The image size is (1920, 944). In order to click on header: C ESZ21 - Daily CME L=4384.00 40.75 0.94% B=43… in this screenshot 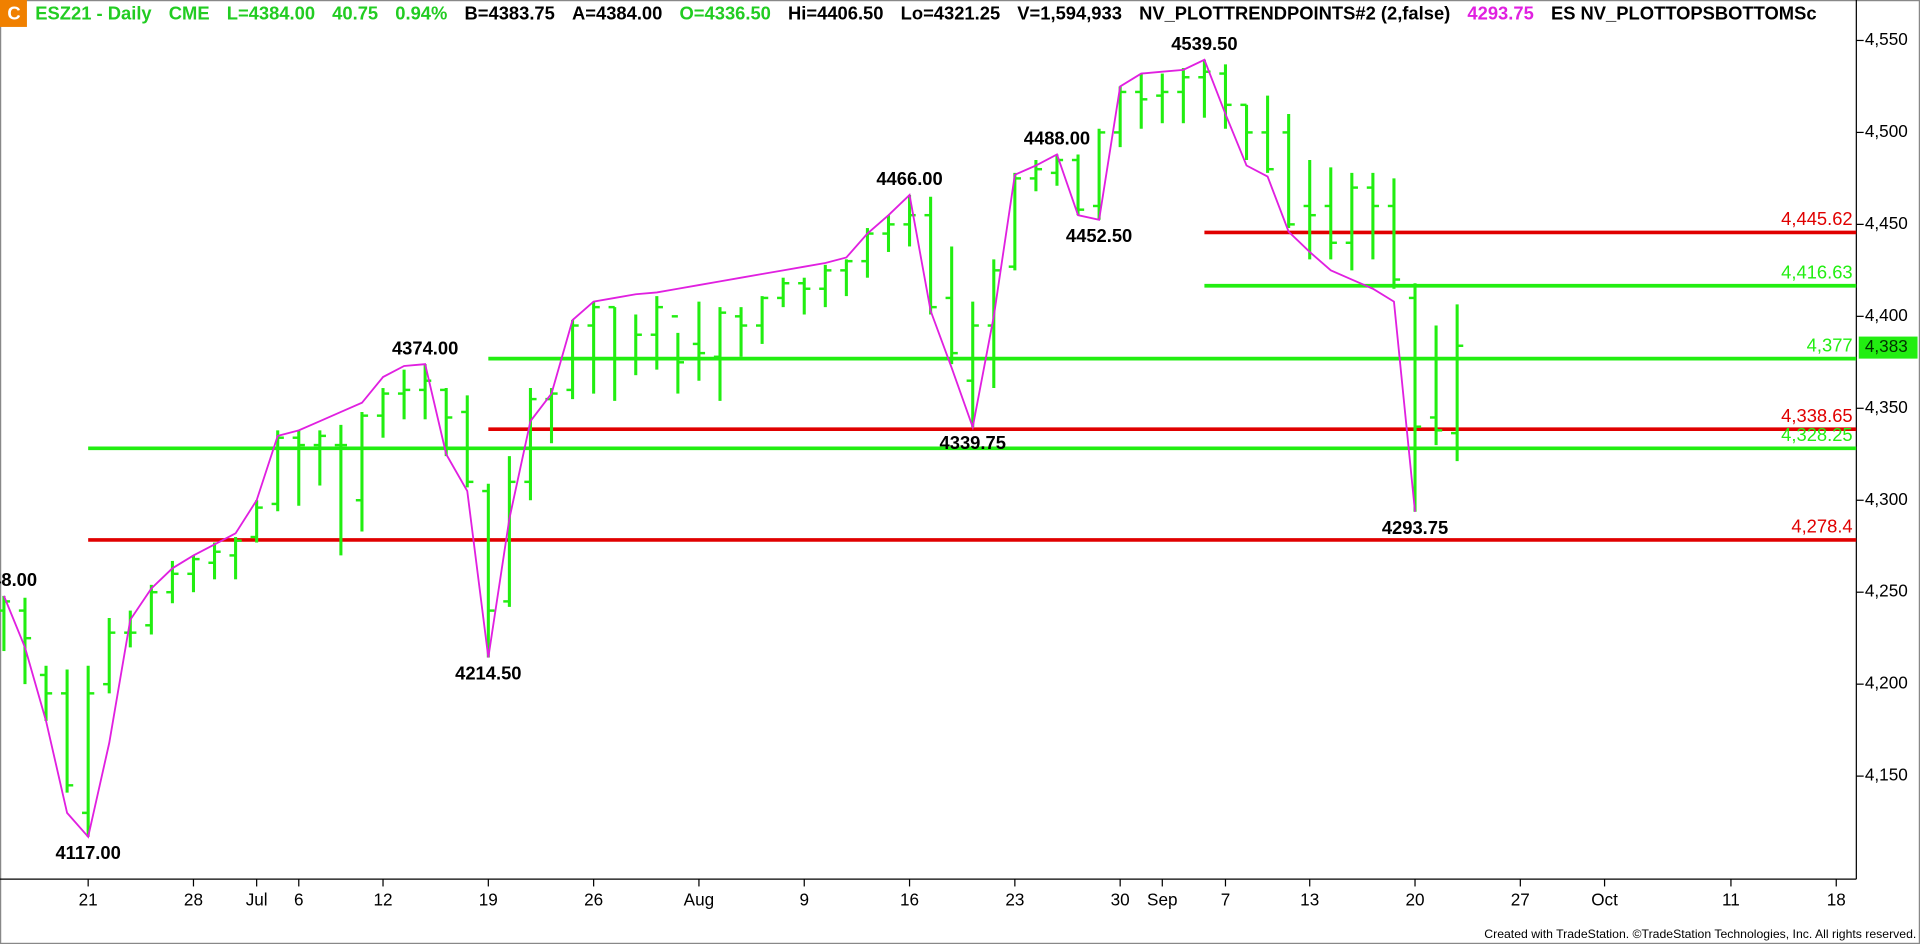, I will do `click(908, 13)`.